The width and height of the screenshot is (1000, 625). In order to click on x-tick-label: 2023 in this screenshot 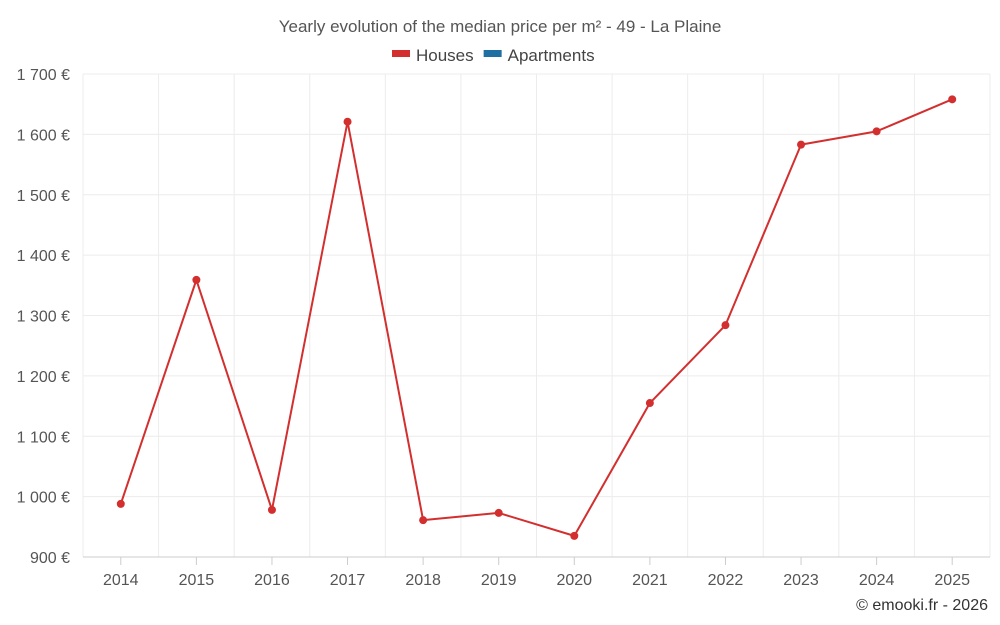, I will do `click(801, 580)`.